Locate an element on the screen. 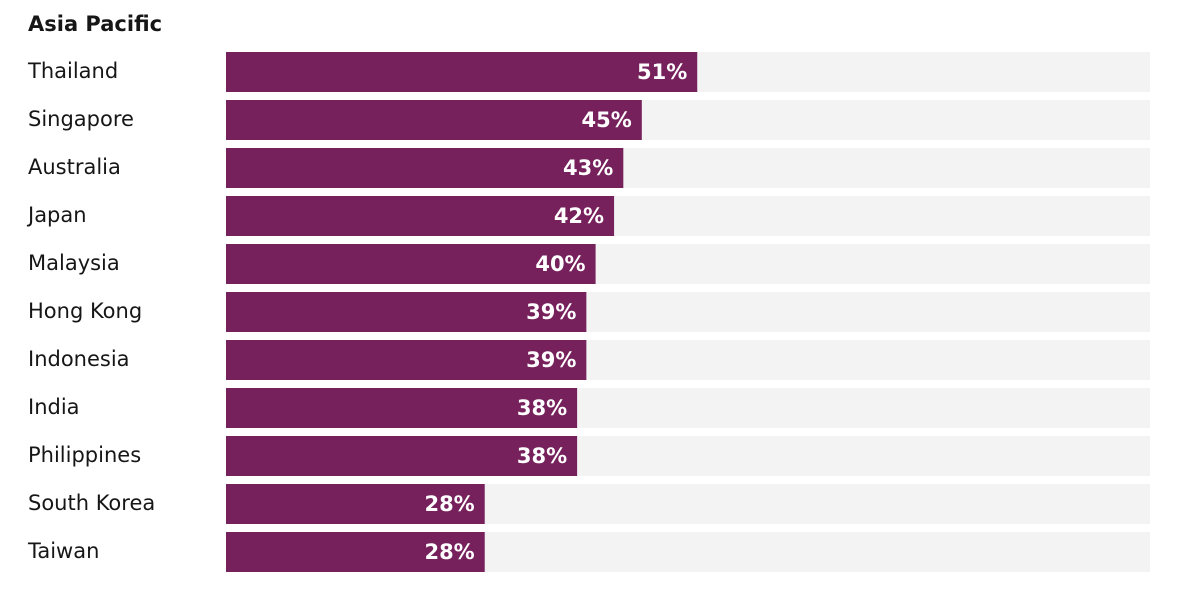 The height and width of the screenshot is (598, 1180). value-label: 43% is located at coordinates (588, 168).